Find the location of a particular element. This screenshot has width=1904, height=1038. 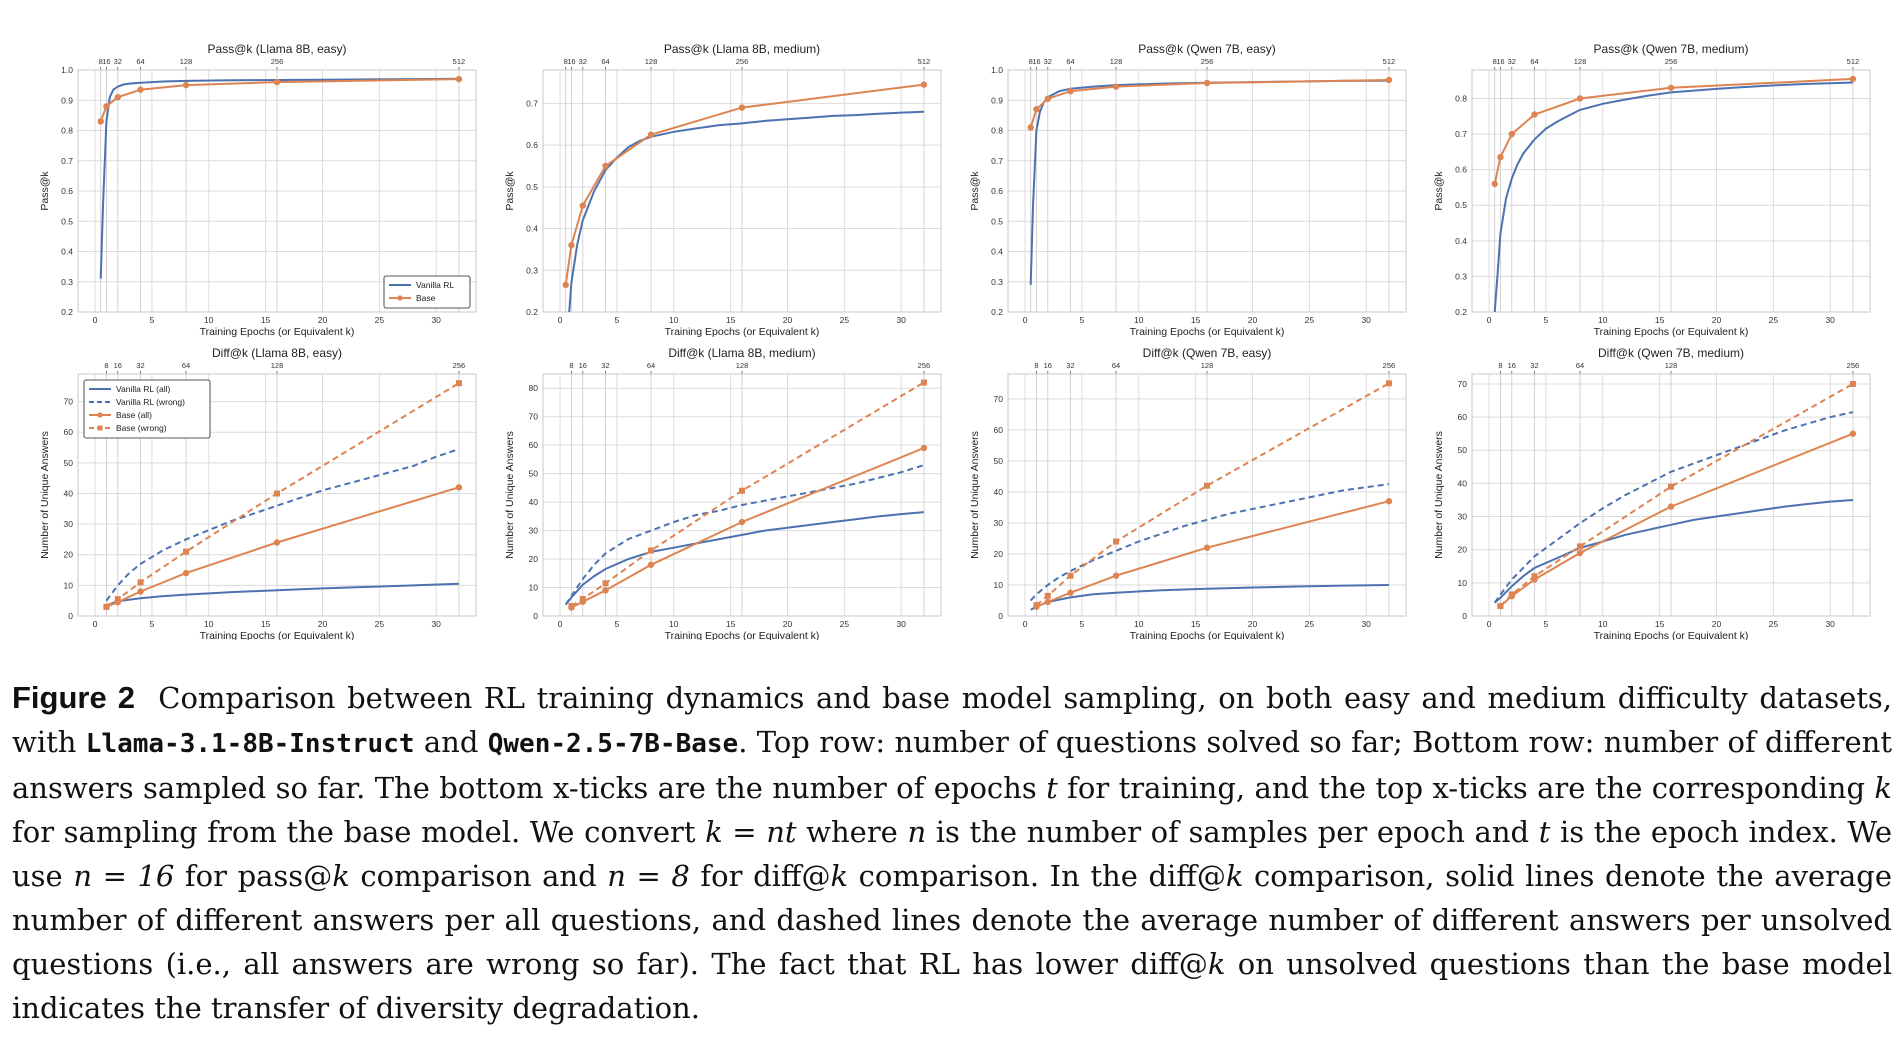

legend-label: Base (all) is located at coordinates (134, 415).